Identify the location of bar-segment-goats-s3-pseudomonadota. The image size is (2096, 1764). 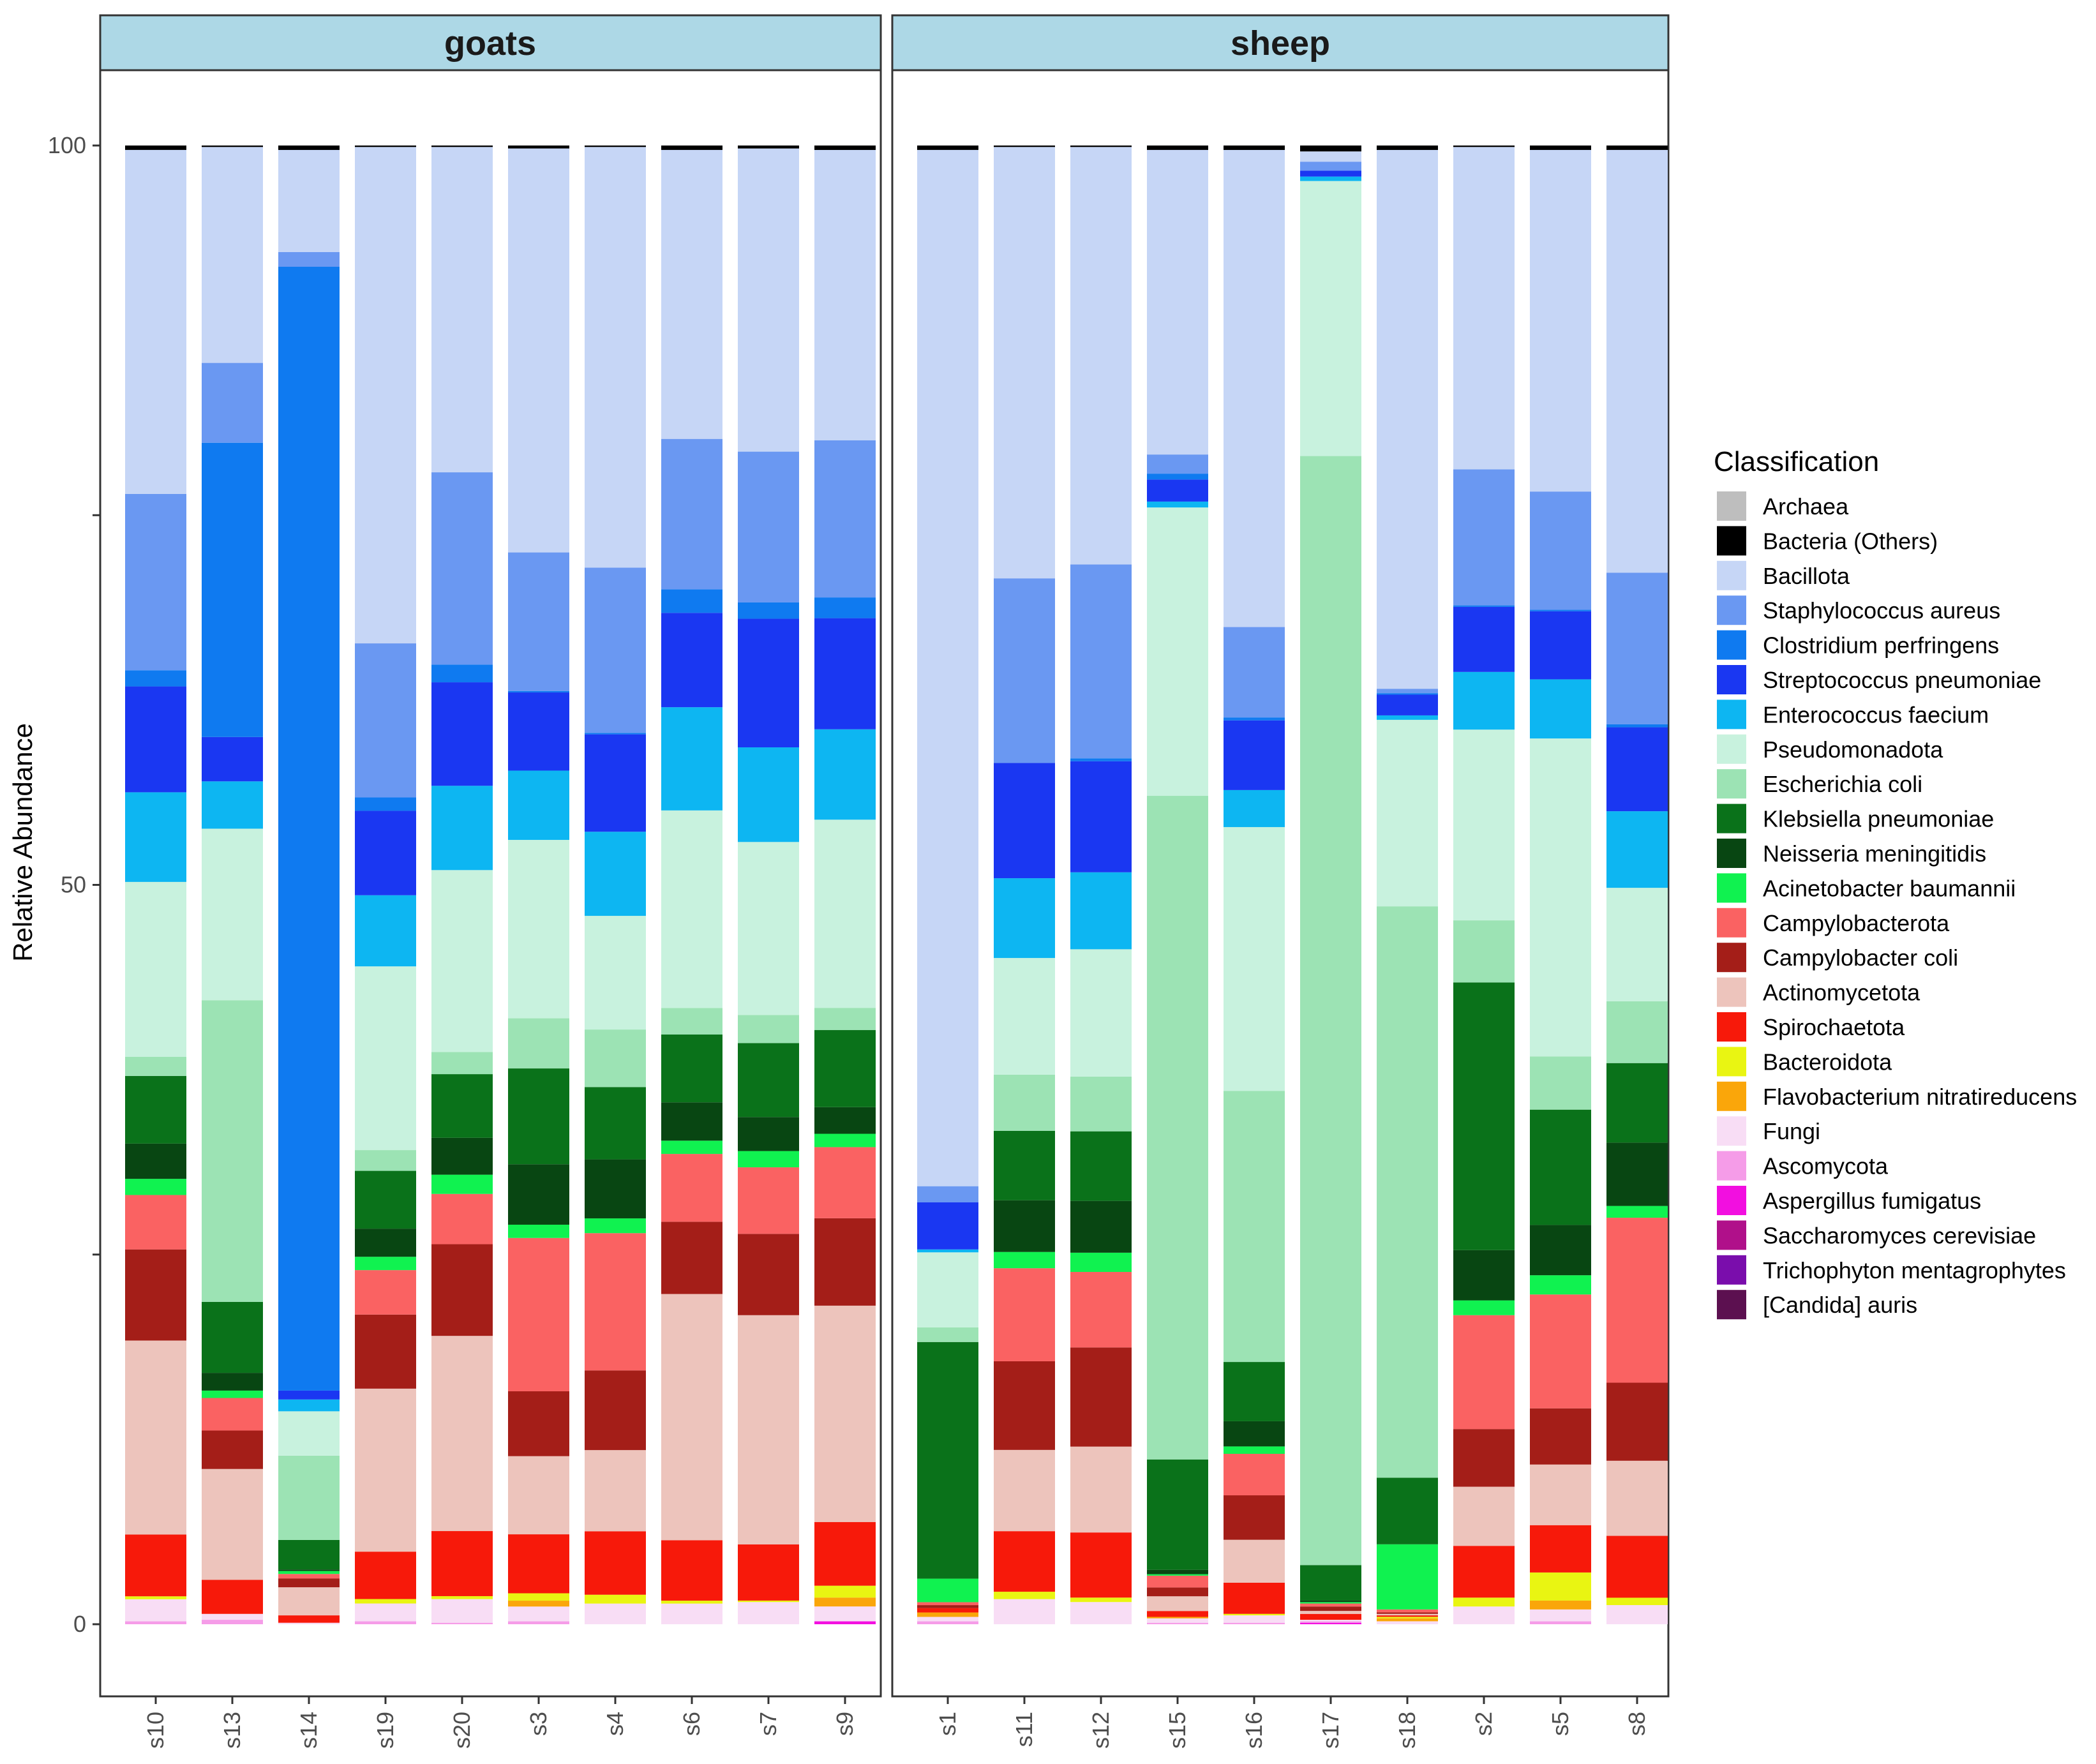
(538, 929).